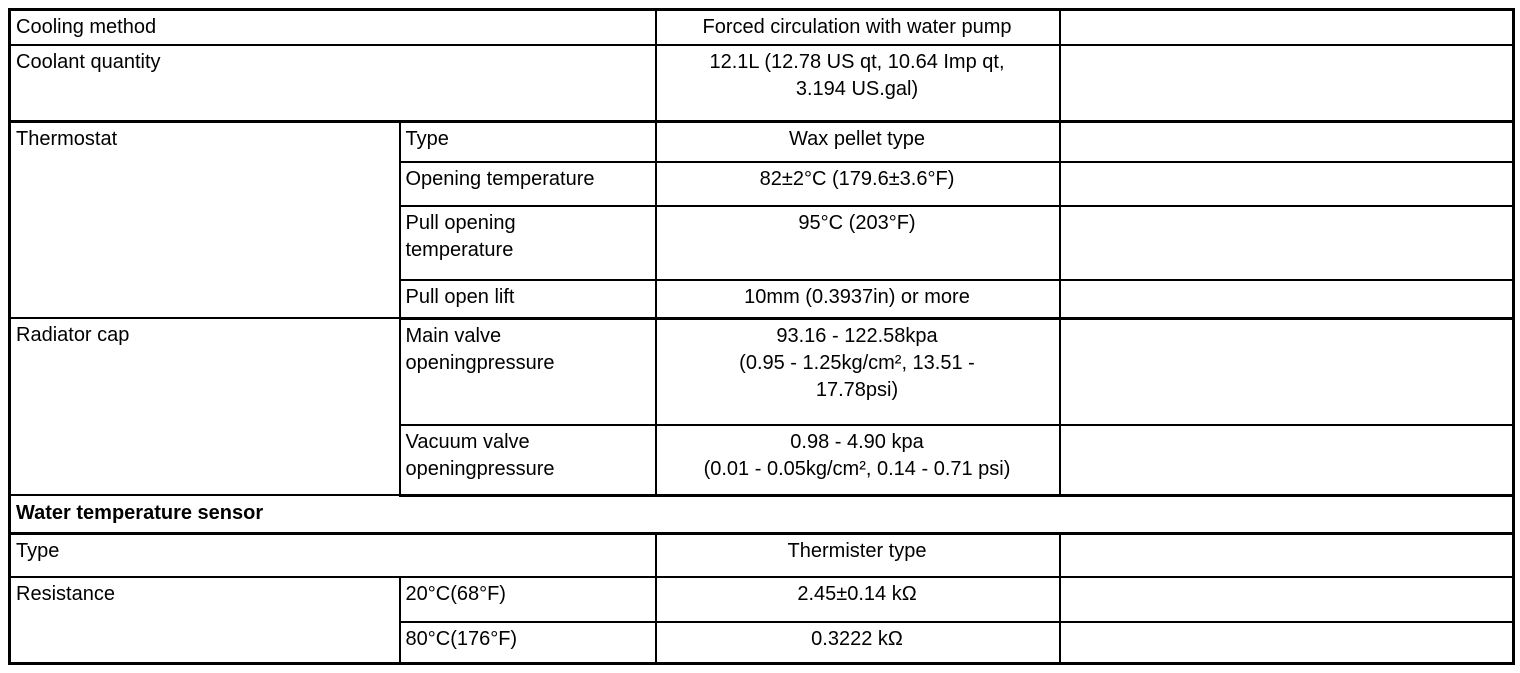 Image resolution: width=1520 pixels, height=673 pixels. I want to click on table-row: Pull open lift 10mm (0.3937in) or more, so click(762, 299).